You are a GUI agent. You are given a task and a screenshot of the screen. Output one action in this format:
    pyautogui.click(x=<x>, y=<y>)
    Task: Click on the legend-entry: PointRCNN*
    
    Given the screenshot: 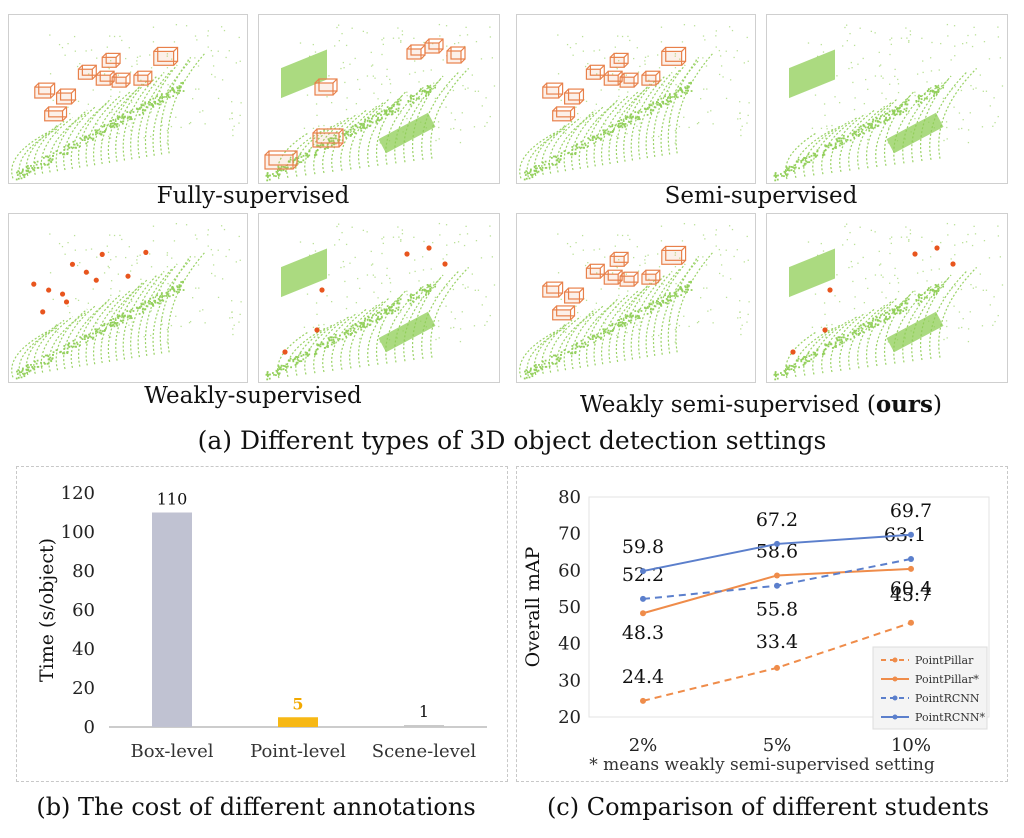 What is the action you would take?
    pyautogui.click(x=950, y=717)
    